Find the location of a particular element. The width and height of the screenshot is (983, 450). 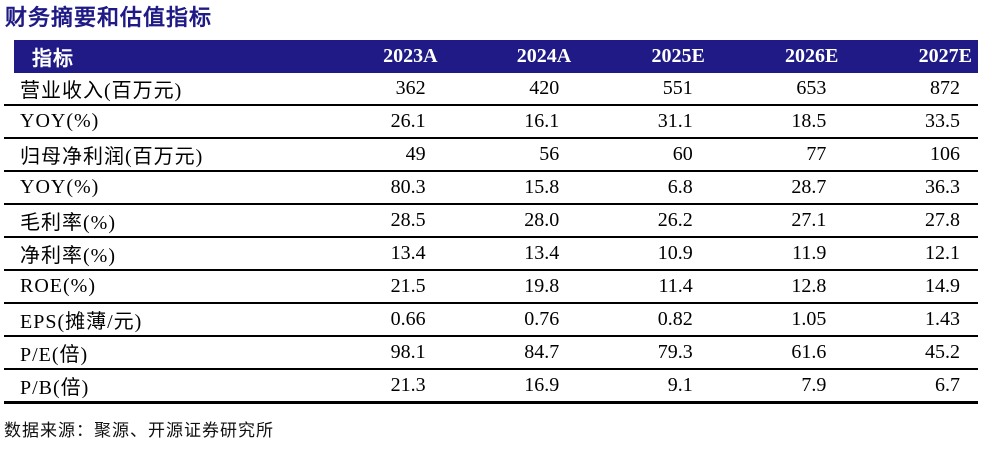

row-value: 28.7 is located at coordinates (809, 187).